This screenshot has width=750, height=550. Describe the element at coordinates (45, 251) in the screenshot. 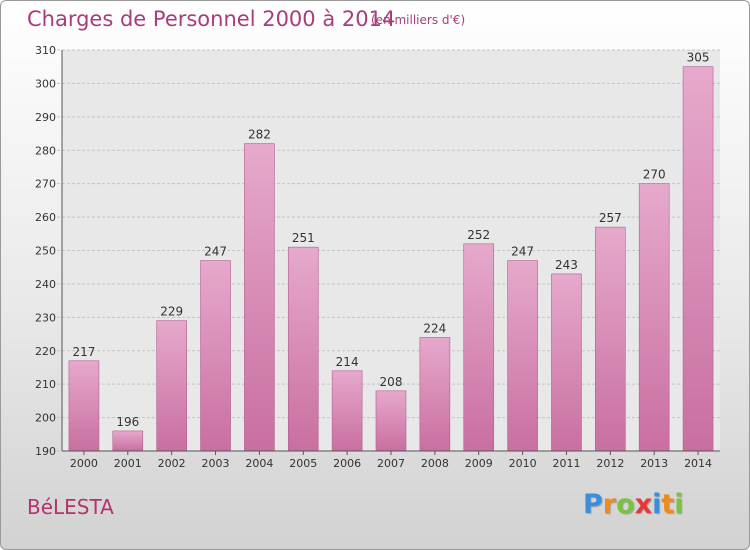

I see `y-tick-label: 250` at that location.